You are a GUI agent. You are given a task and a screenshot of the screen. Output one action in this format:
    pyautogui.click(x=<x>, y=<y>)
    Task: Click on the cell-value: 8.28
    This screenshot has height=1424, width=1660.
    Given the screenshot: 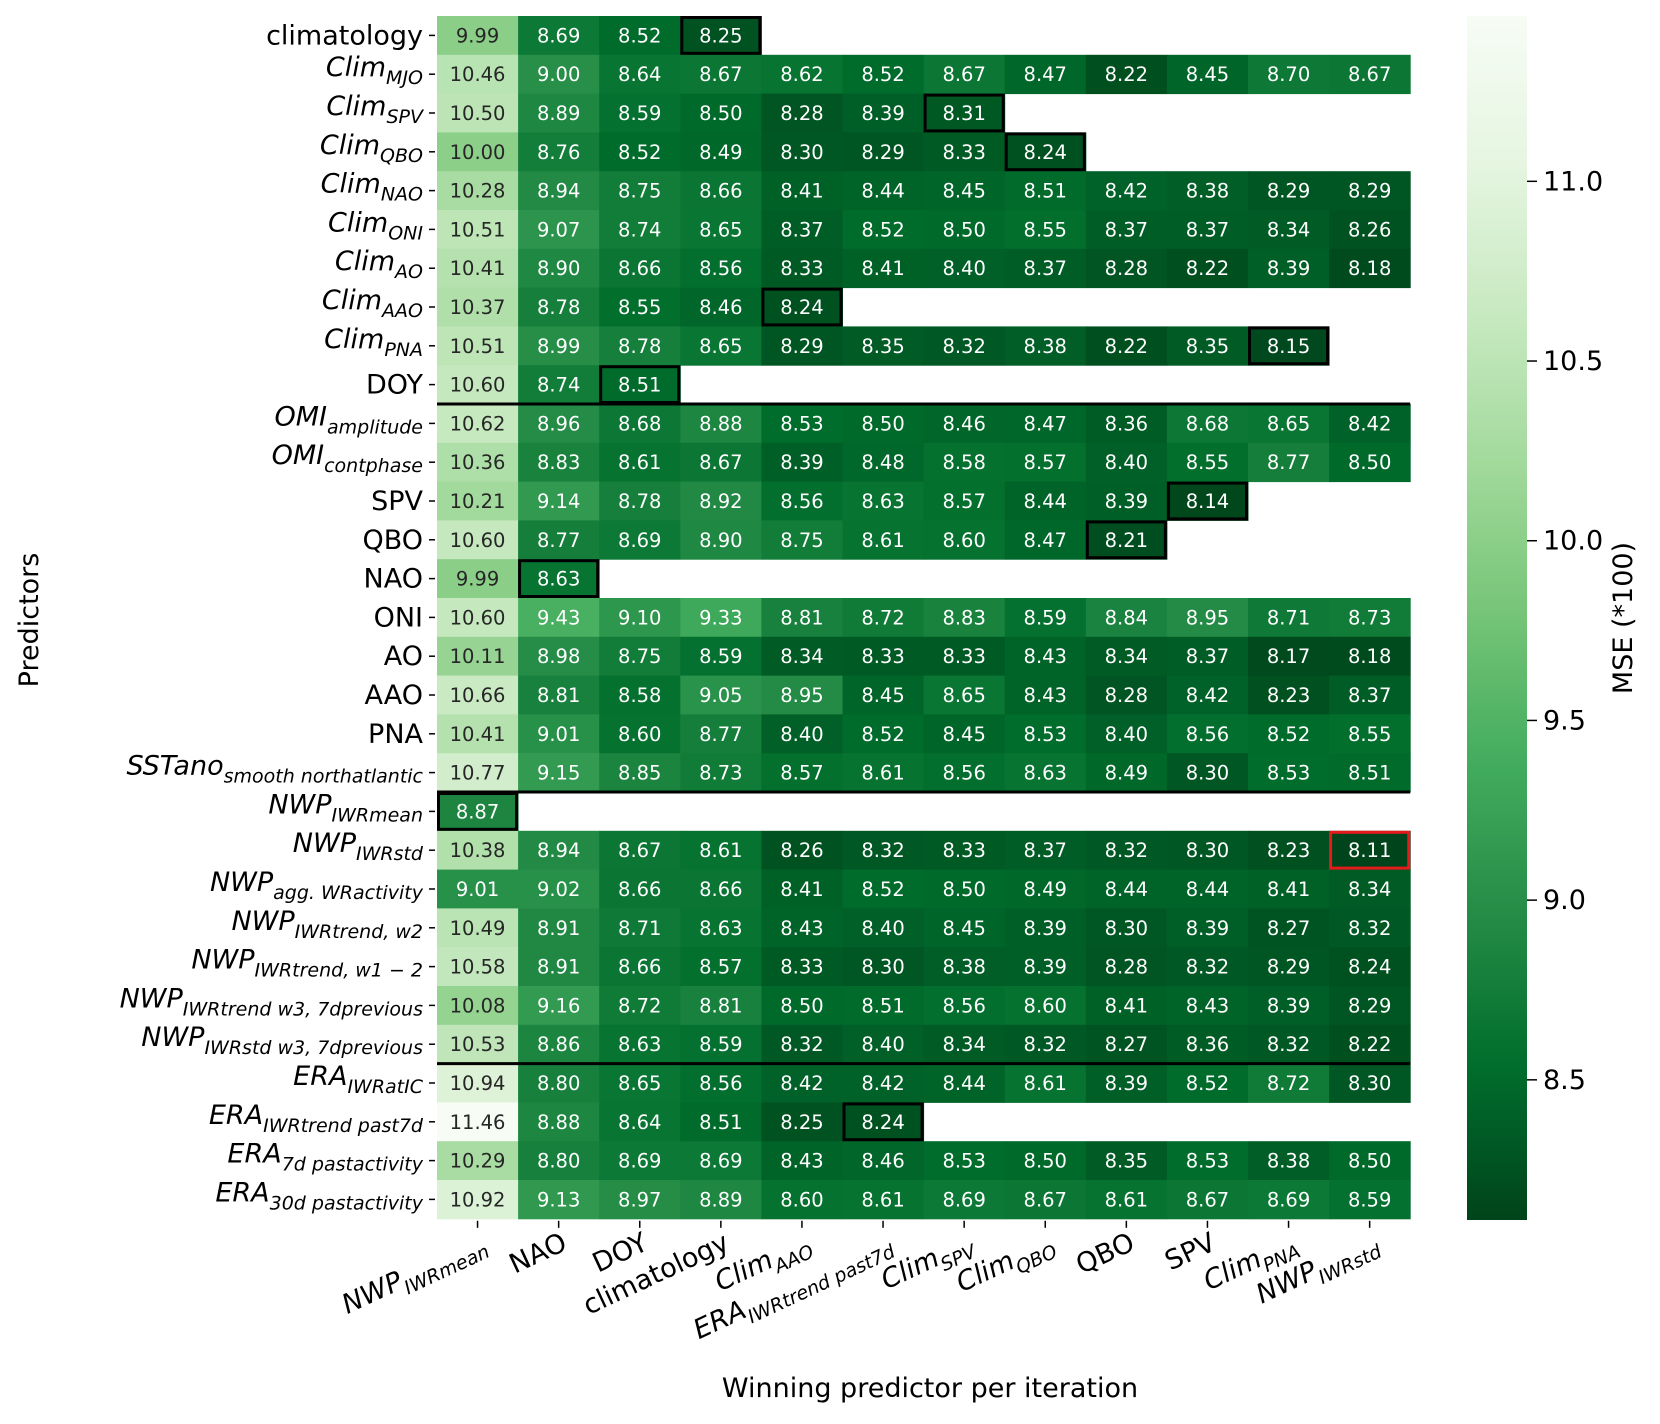 What is the action you would take?
    pyautogui.click(x=801, y=113)
    